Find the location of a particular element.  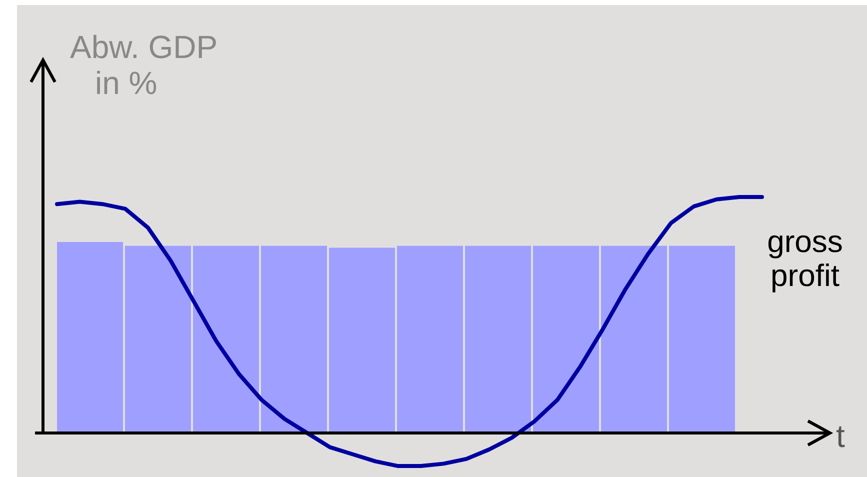

y-axis-title: Abw. GDP in % is located at coordinates (144, 65).